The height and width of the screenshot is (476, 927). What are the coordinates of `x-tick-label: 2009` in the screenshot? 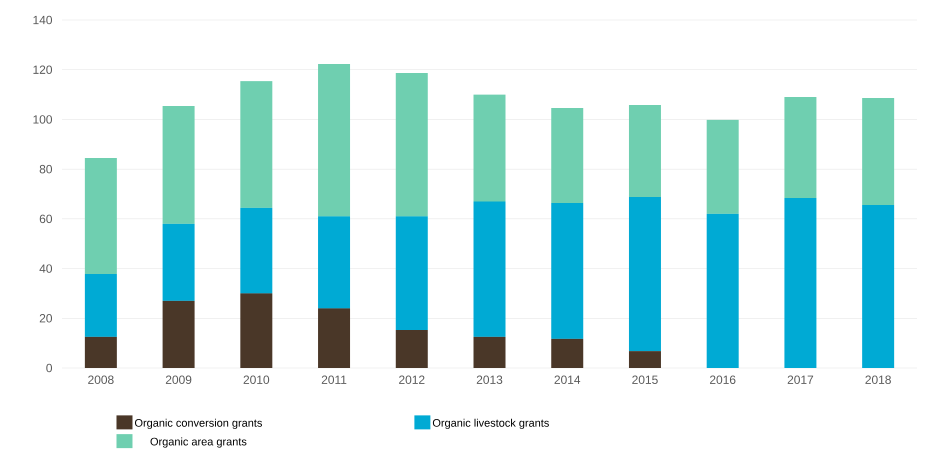 It's located at (179, 380).